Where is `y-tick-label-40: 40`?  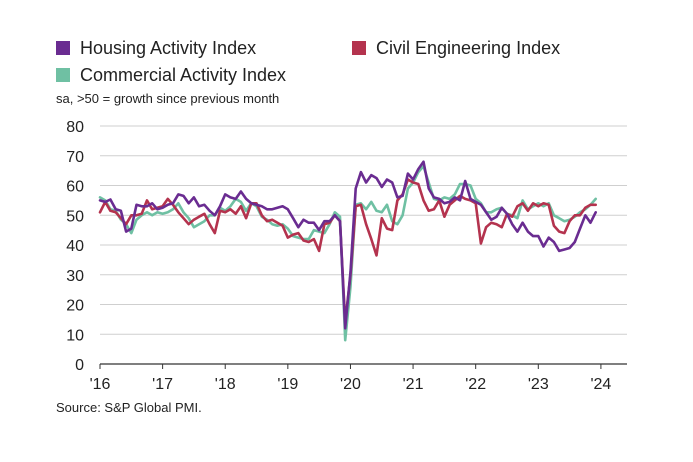 y-tick-label-40: 40 is located at coordinates (75, 246).